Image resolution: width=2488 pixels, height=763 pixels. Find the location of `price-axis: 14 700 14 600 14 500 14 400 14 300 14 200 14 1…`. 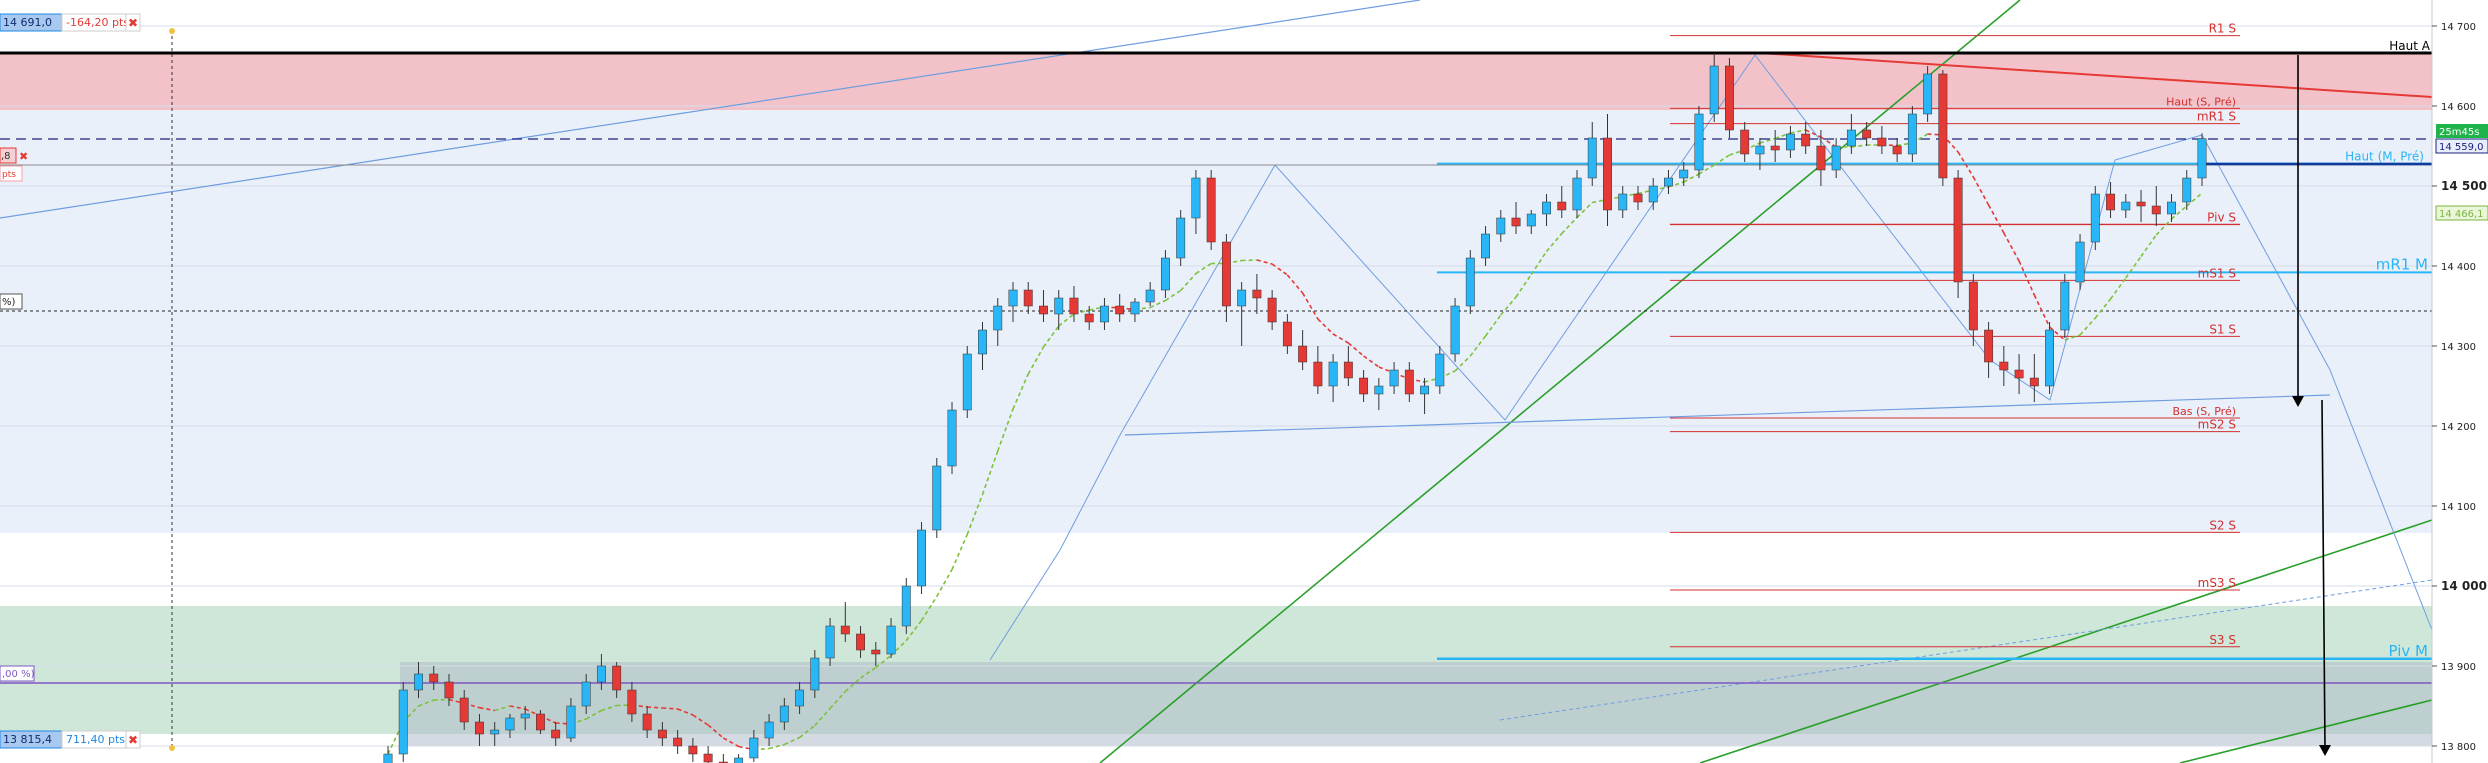

price-axis: 14 700 14 600 14 500 14 400 14 300 14 200 14 1… is located at coordinates (2459, 381).